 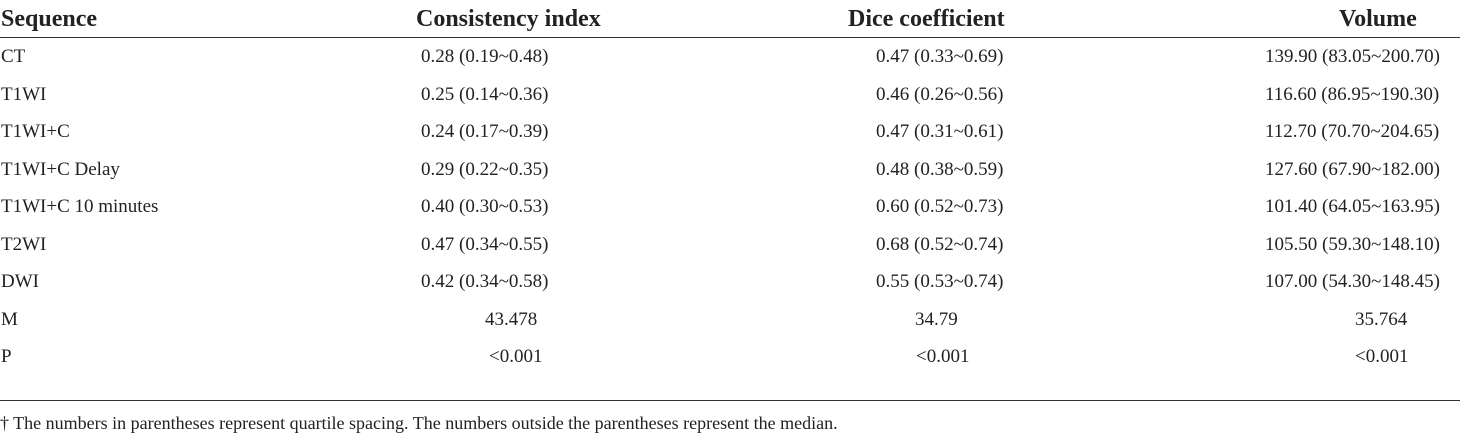 I want to click on cell-volume: 105.50 (59.30~148.10), so click(x=1352, y=244).